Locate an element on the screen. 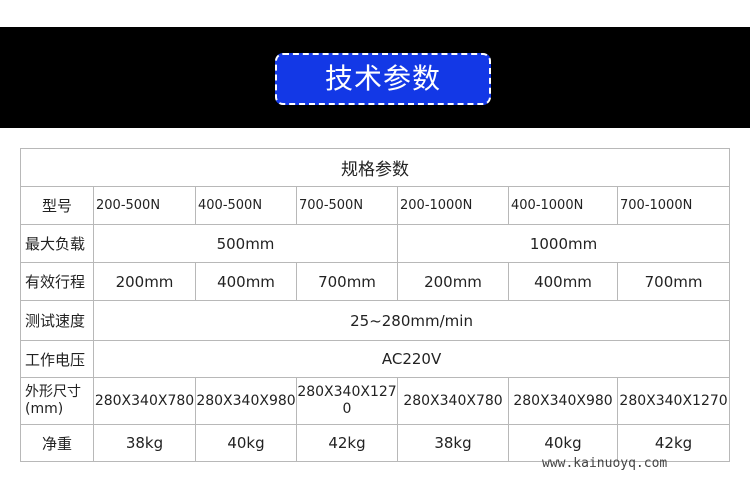  row-label: 最大负载 is located at coordinates (57, 243).